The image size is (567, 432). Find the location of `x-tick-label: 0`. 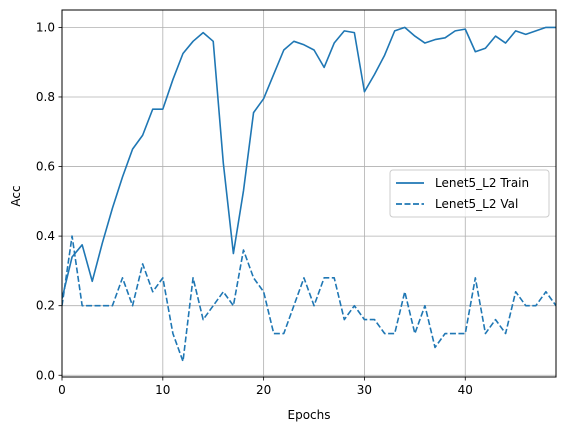

x-tick-label: 0 is located at coordinates (62, 390).